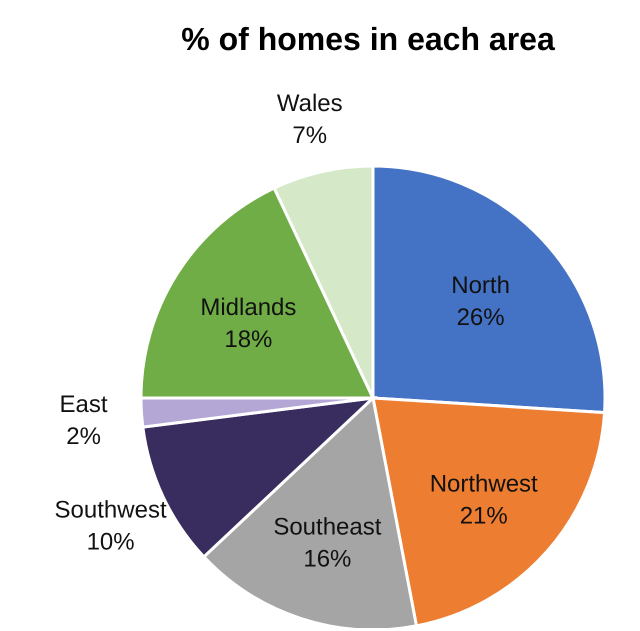  What do you see at coordinates (248, 307) in the screenshot?
I see `slice-label: Midlands` at bounding box center [248, 307].